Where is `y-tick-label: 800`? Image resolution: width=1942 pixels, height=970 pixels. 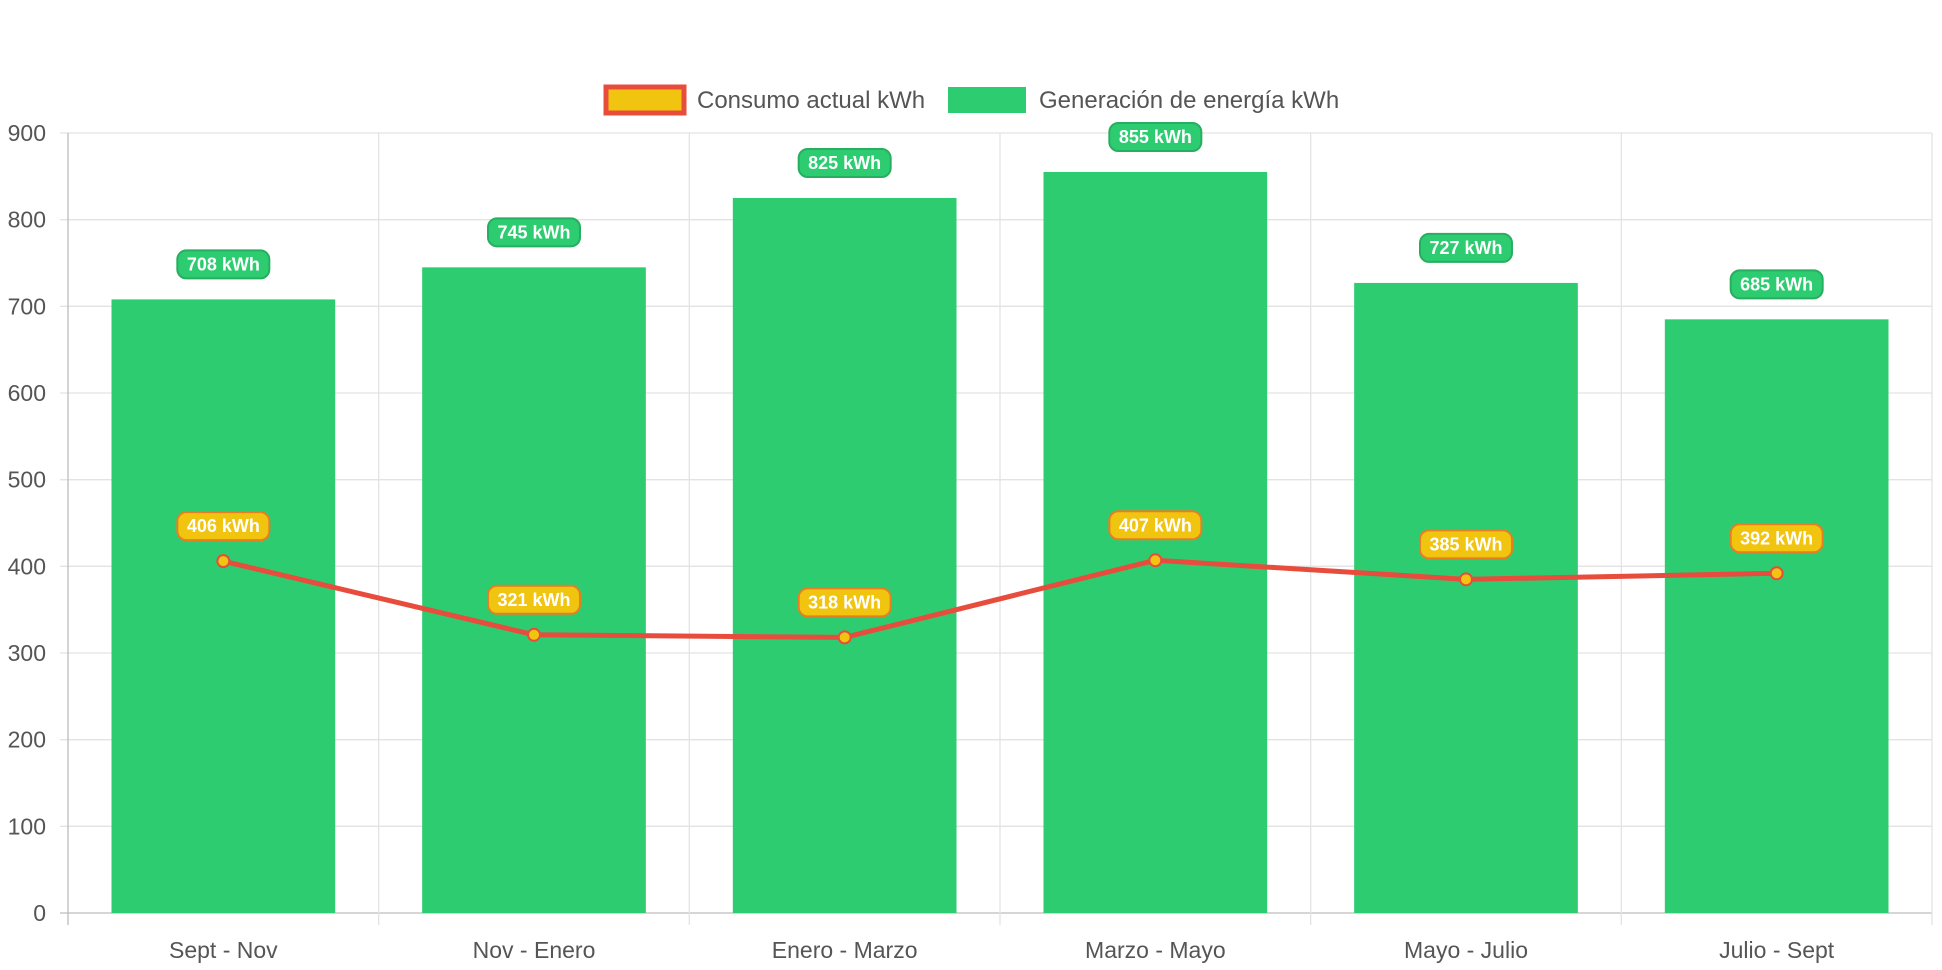
y-tick-label: 800 is located at coordinates (27, 220).